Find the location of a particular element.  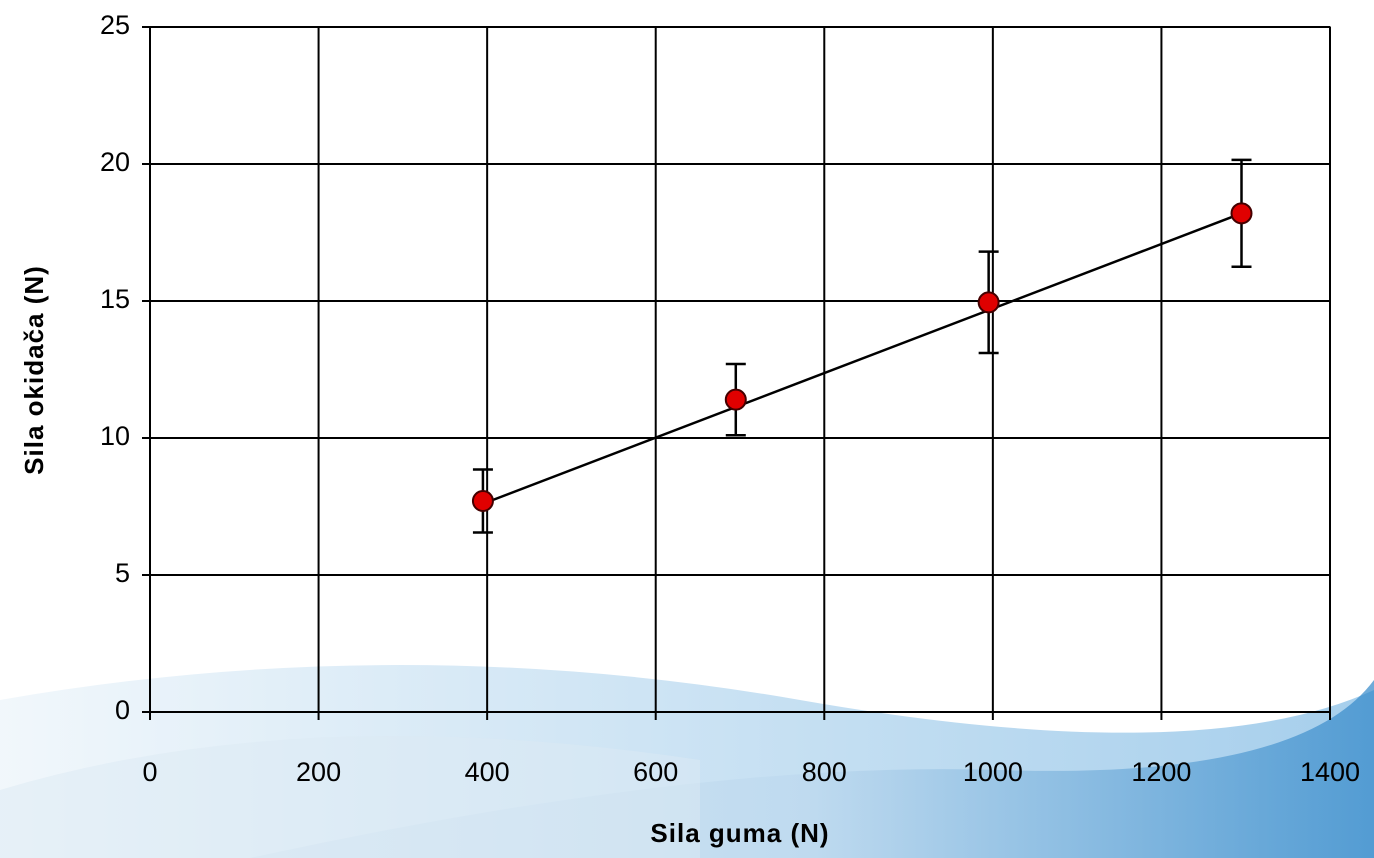

background-wave is located at coordinates (350, 797).